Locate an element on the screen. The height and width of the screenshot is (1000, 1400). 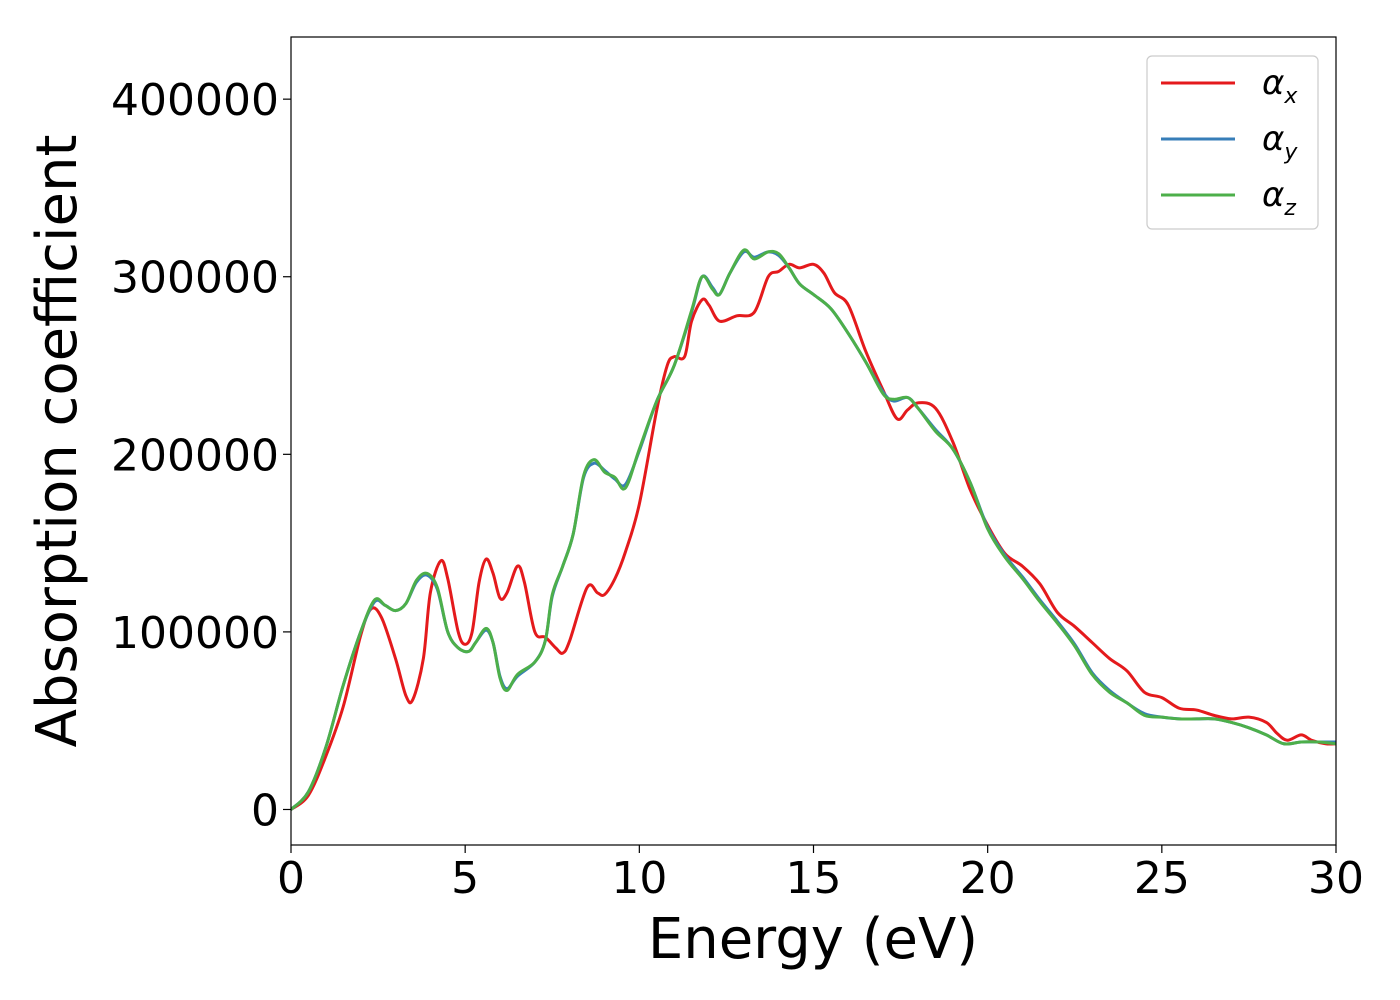
y-axis: 0 100000 200000 300000 400000 is located at coordinates (201, 455).